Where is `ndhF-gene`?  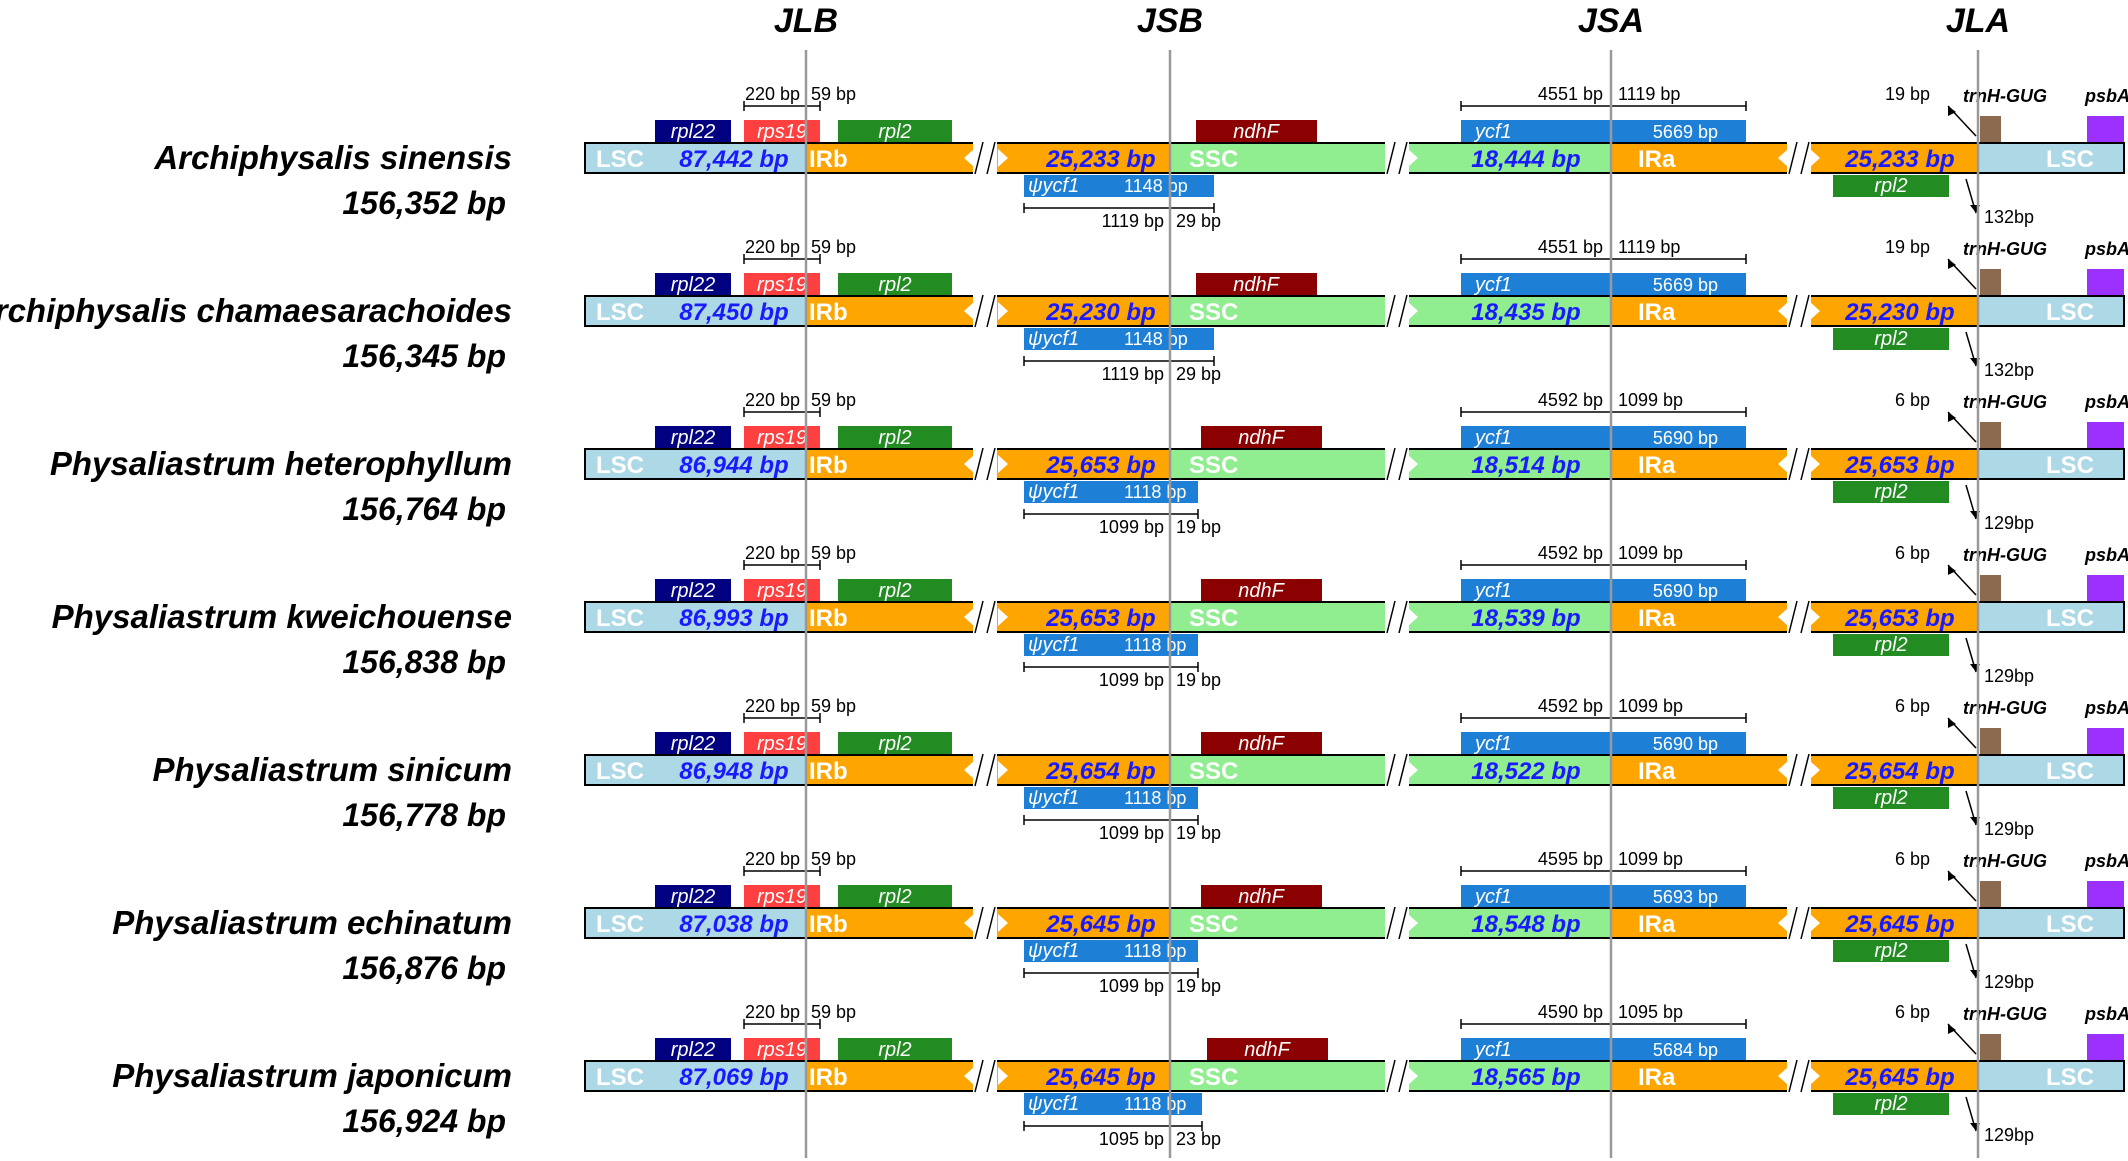 ndhF-gene is located at coordinates (1261, 743).